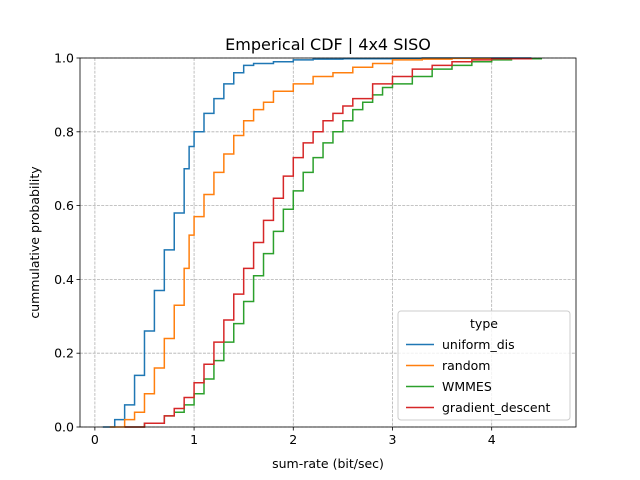 The height and width of the screenshot is (480, 640). What do you see at coordinates (484, 323) in the screenshot?
I see `legend-title: type` at bounding box center [484, 323].